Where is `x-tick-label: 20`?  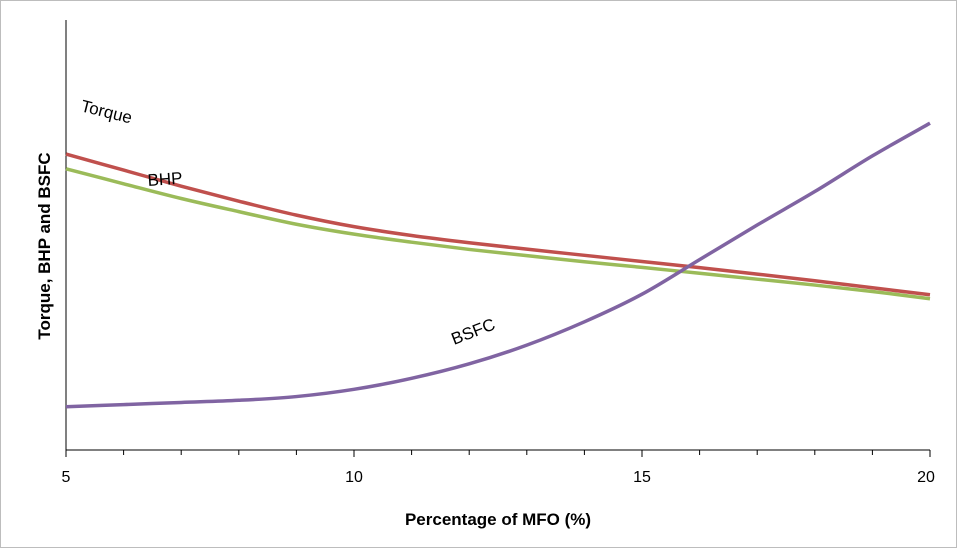
x-tick-label: 20 is located at coordinates (926, 477).